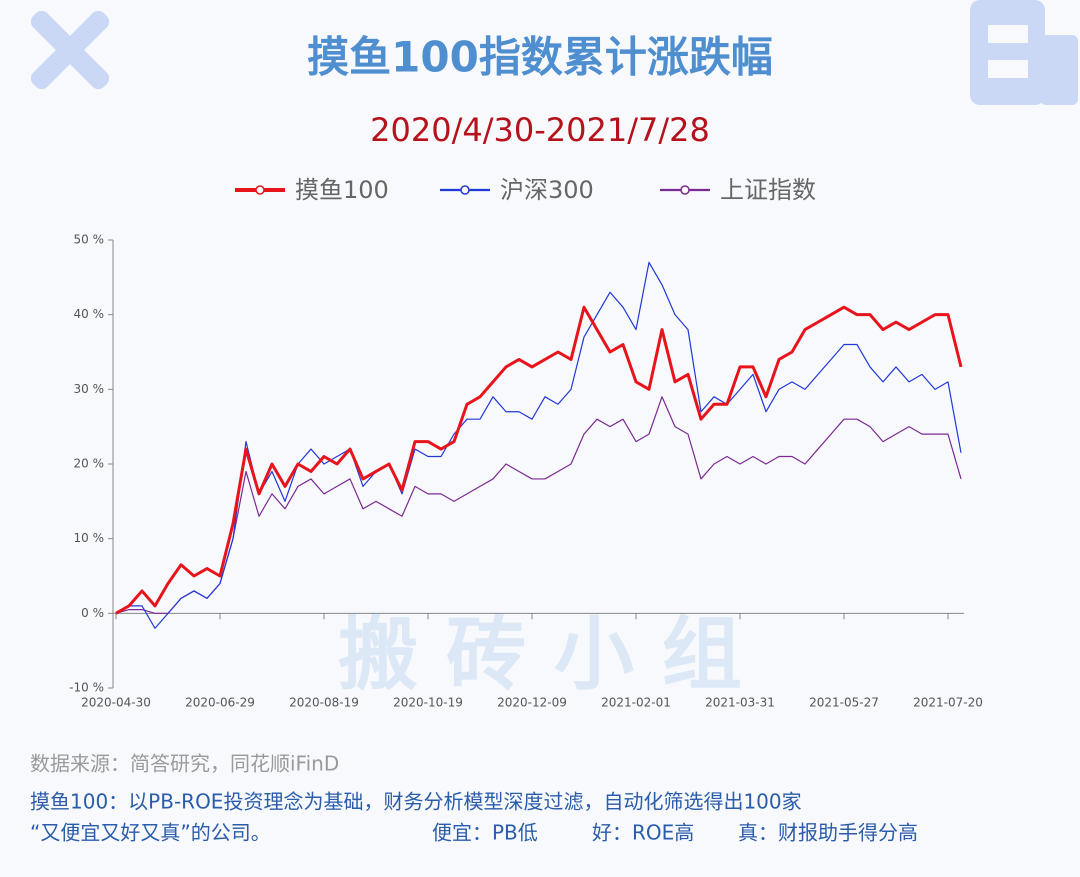 This screenshot has height=877, width=1080. Describe the element at coordinates (116, 703) in the screenshot. I see `x-tick-label: 2020-04-30` at that location.